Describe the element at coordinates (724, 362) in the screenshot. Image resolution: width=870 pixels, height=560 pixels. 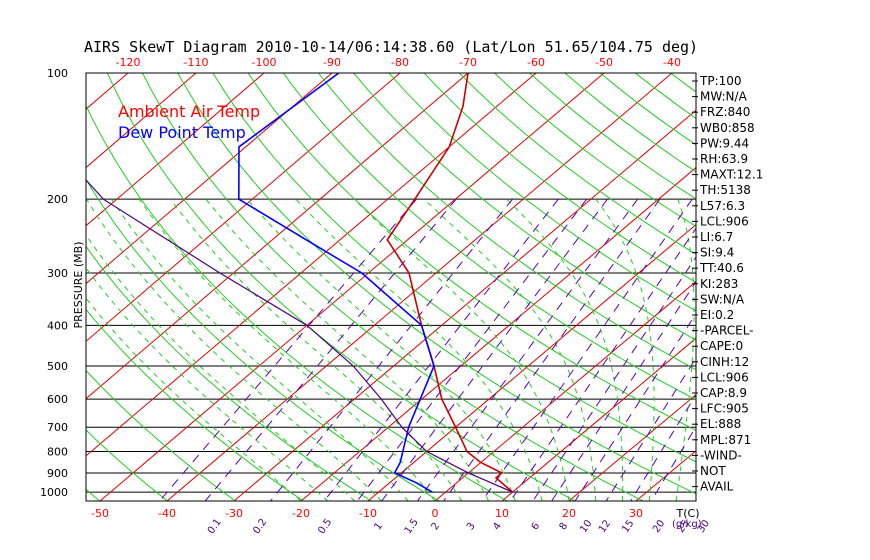
I see `index-label: CINH:12` at that location.